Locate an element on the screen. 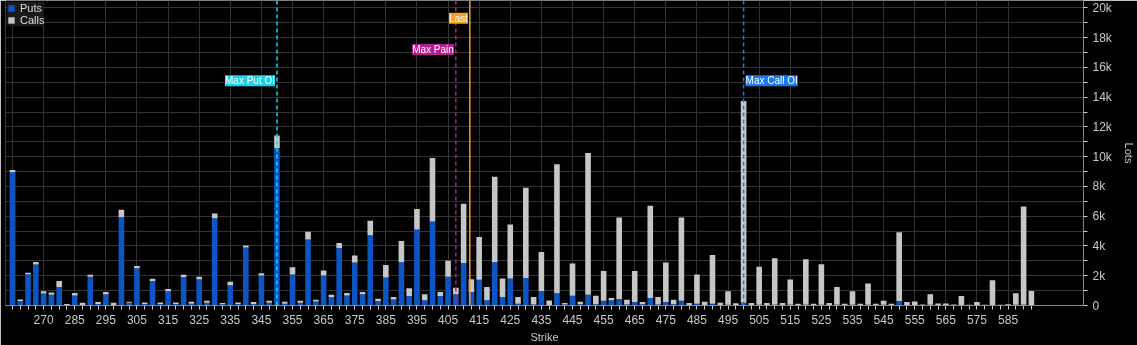  y-tick-label: 14k is located at coordinates (1102, 97).